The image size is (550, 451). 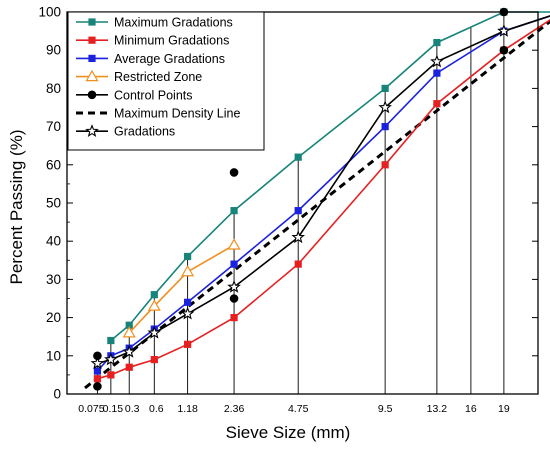 I want to click on legend-marker-restricted-zone, so click(x=92, y=75).